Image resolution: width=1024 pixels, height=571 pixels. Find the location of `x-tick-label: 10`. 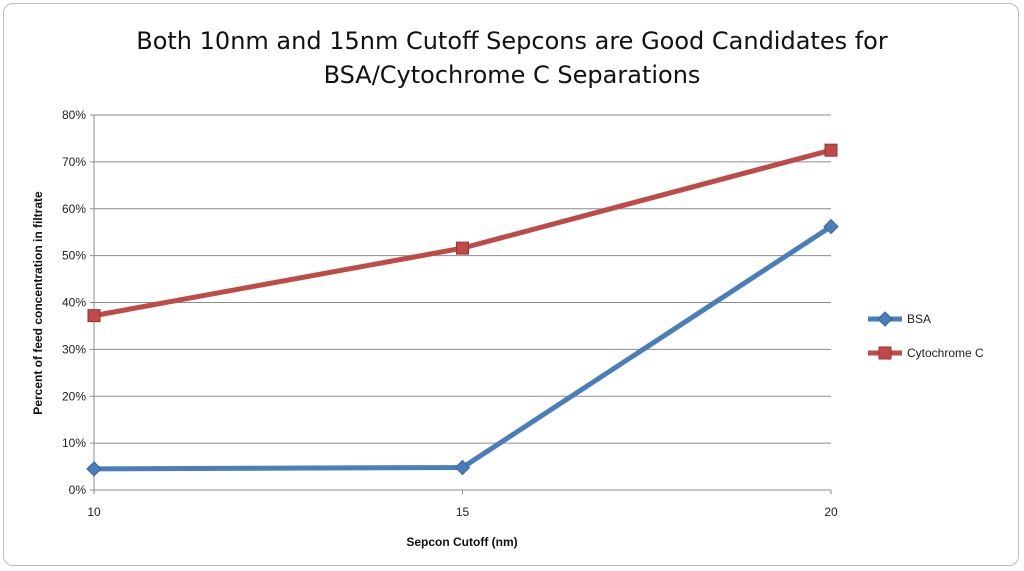

x-tick-label: 10 is located at coordinates (94, 512).